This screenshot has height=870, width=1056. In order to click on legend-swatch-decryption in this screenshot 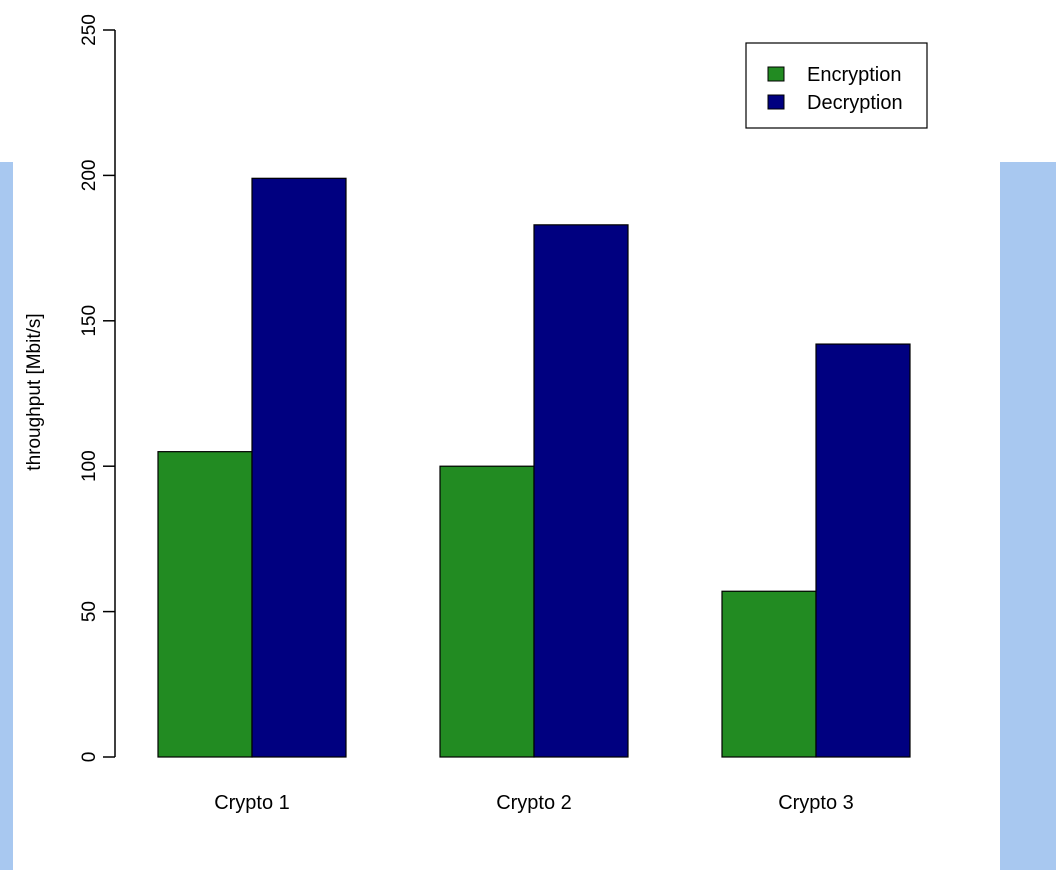, I will do `click(776, 102)`.